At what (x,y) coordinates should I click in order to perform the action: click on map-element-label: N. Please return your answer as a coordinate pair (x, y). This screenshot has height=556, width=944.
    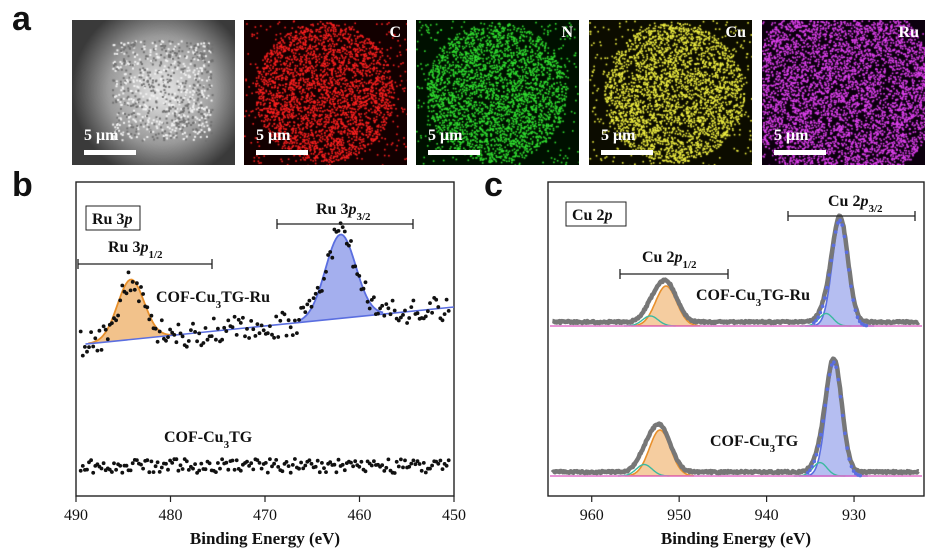
    Looking at the image, I should click on (567, 32).